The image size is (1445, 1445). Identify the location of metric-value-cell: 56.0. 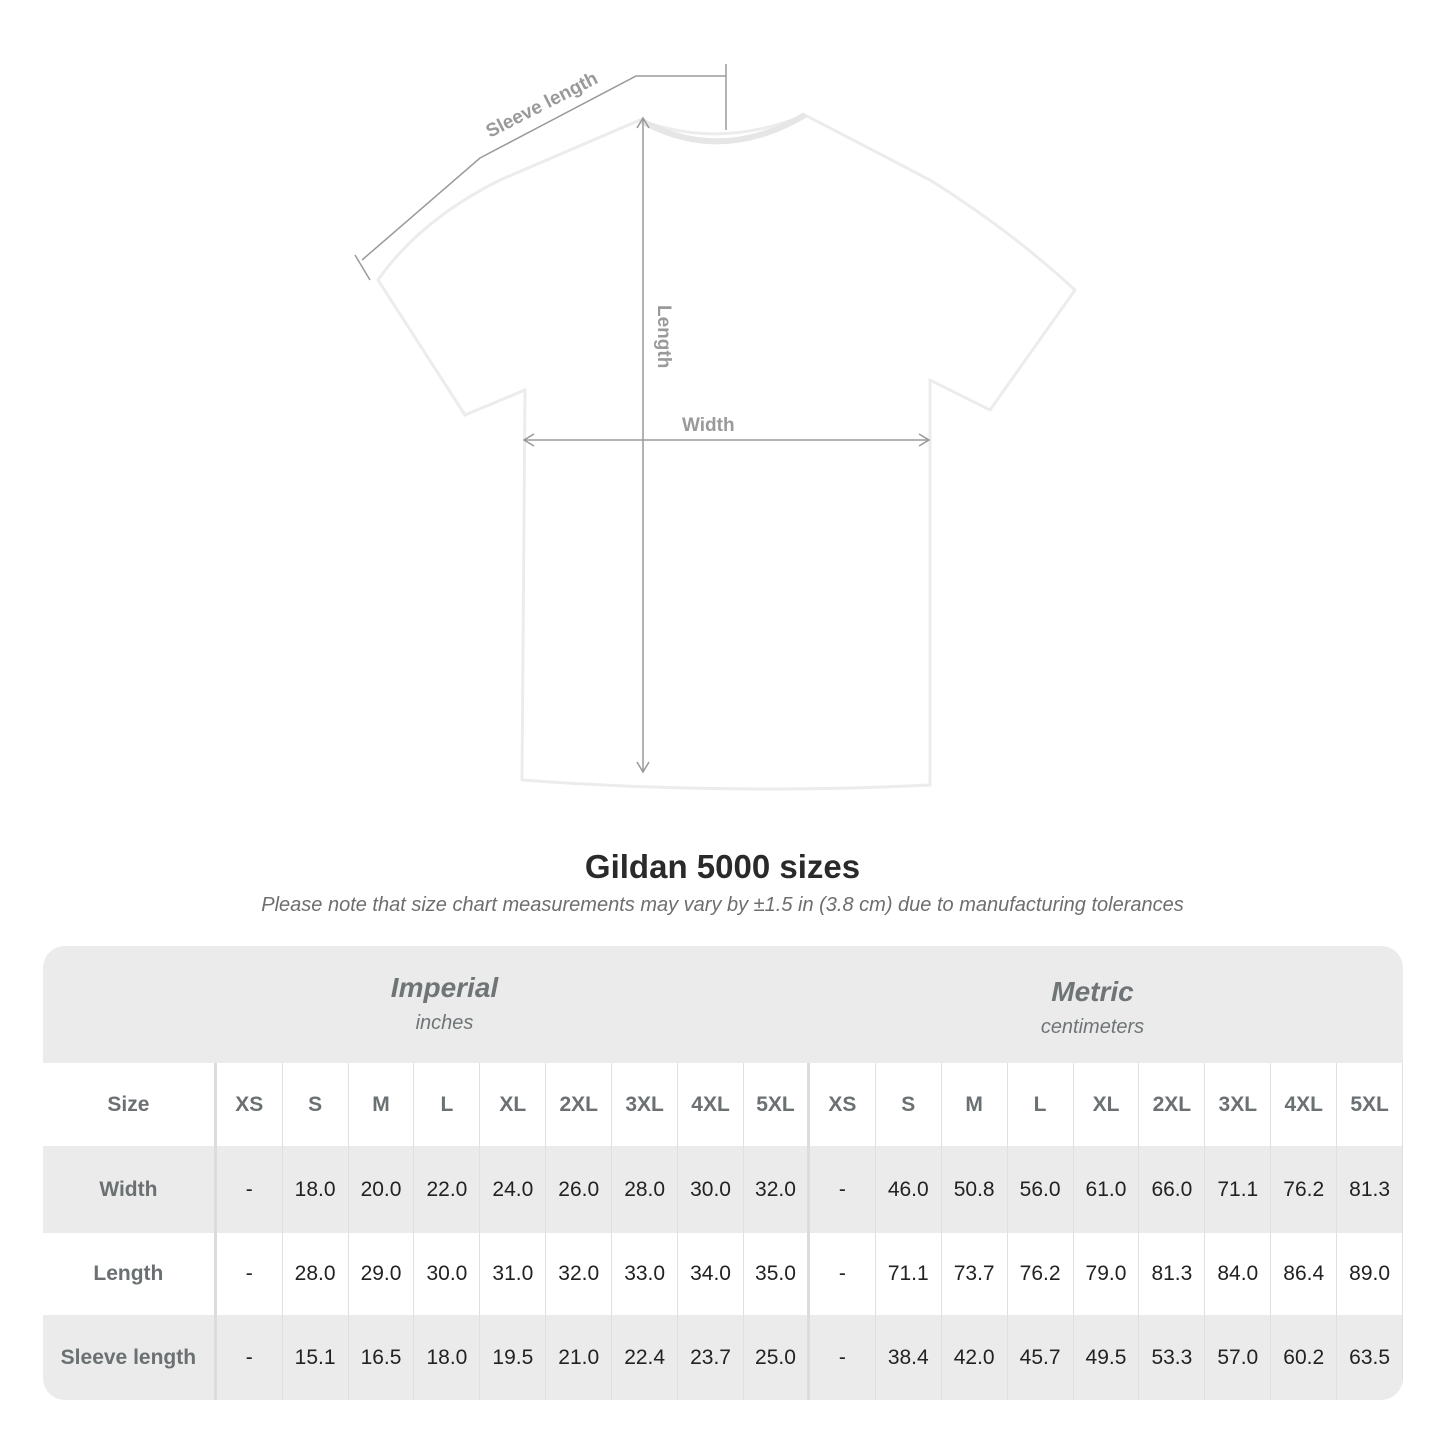
(1041, 1189).